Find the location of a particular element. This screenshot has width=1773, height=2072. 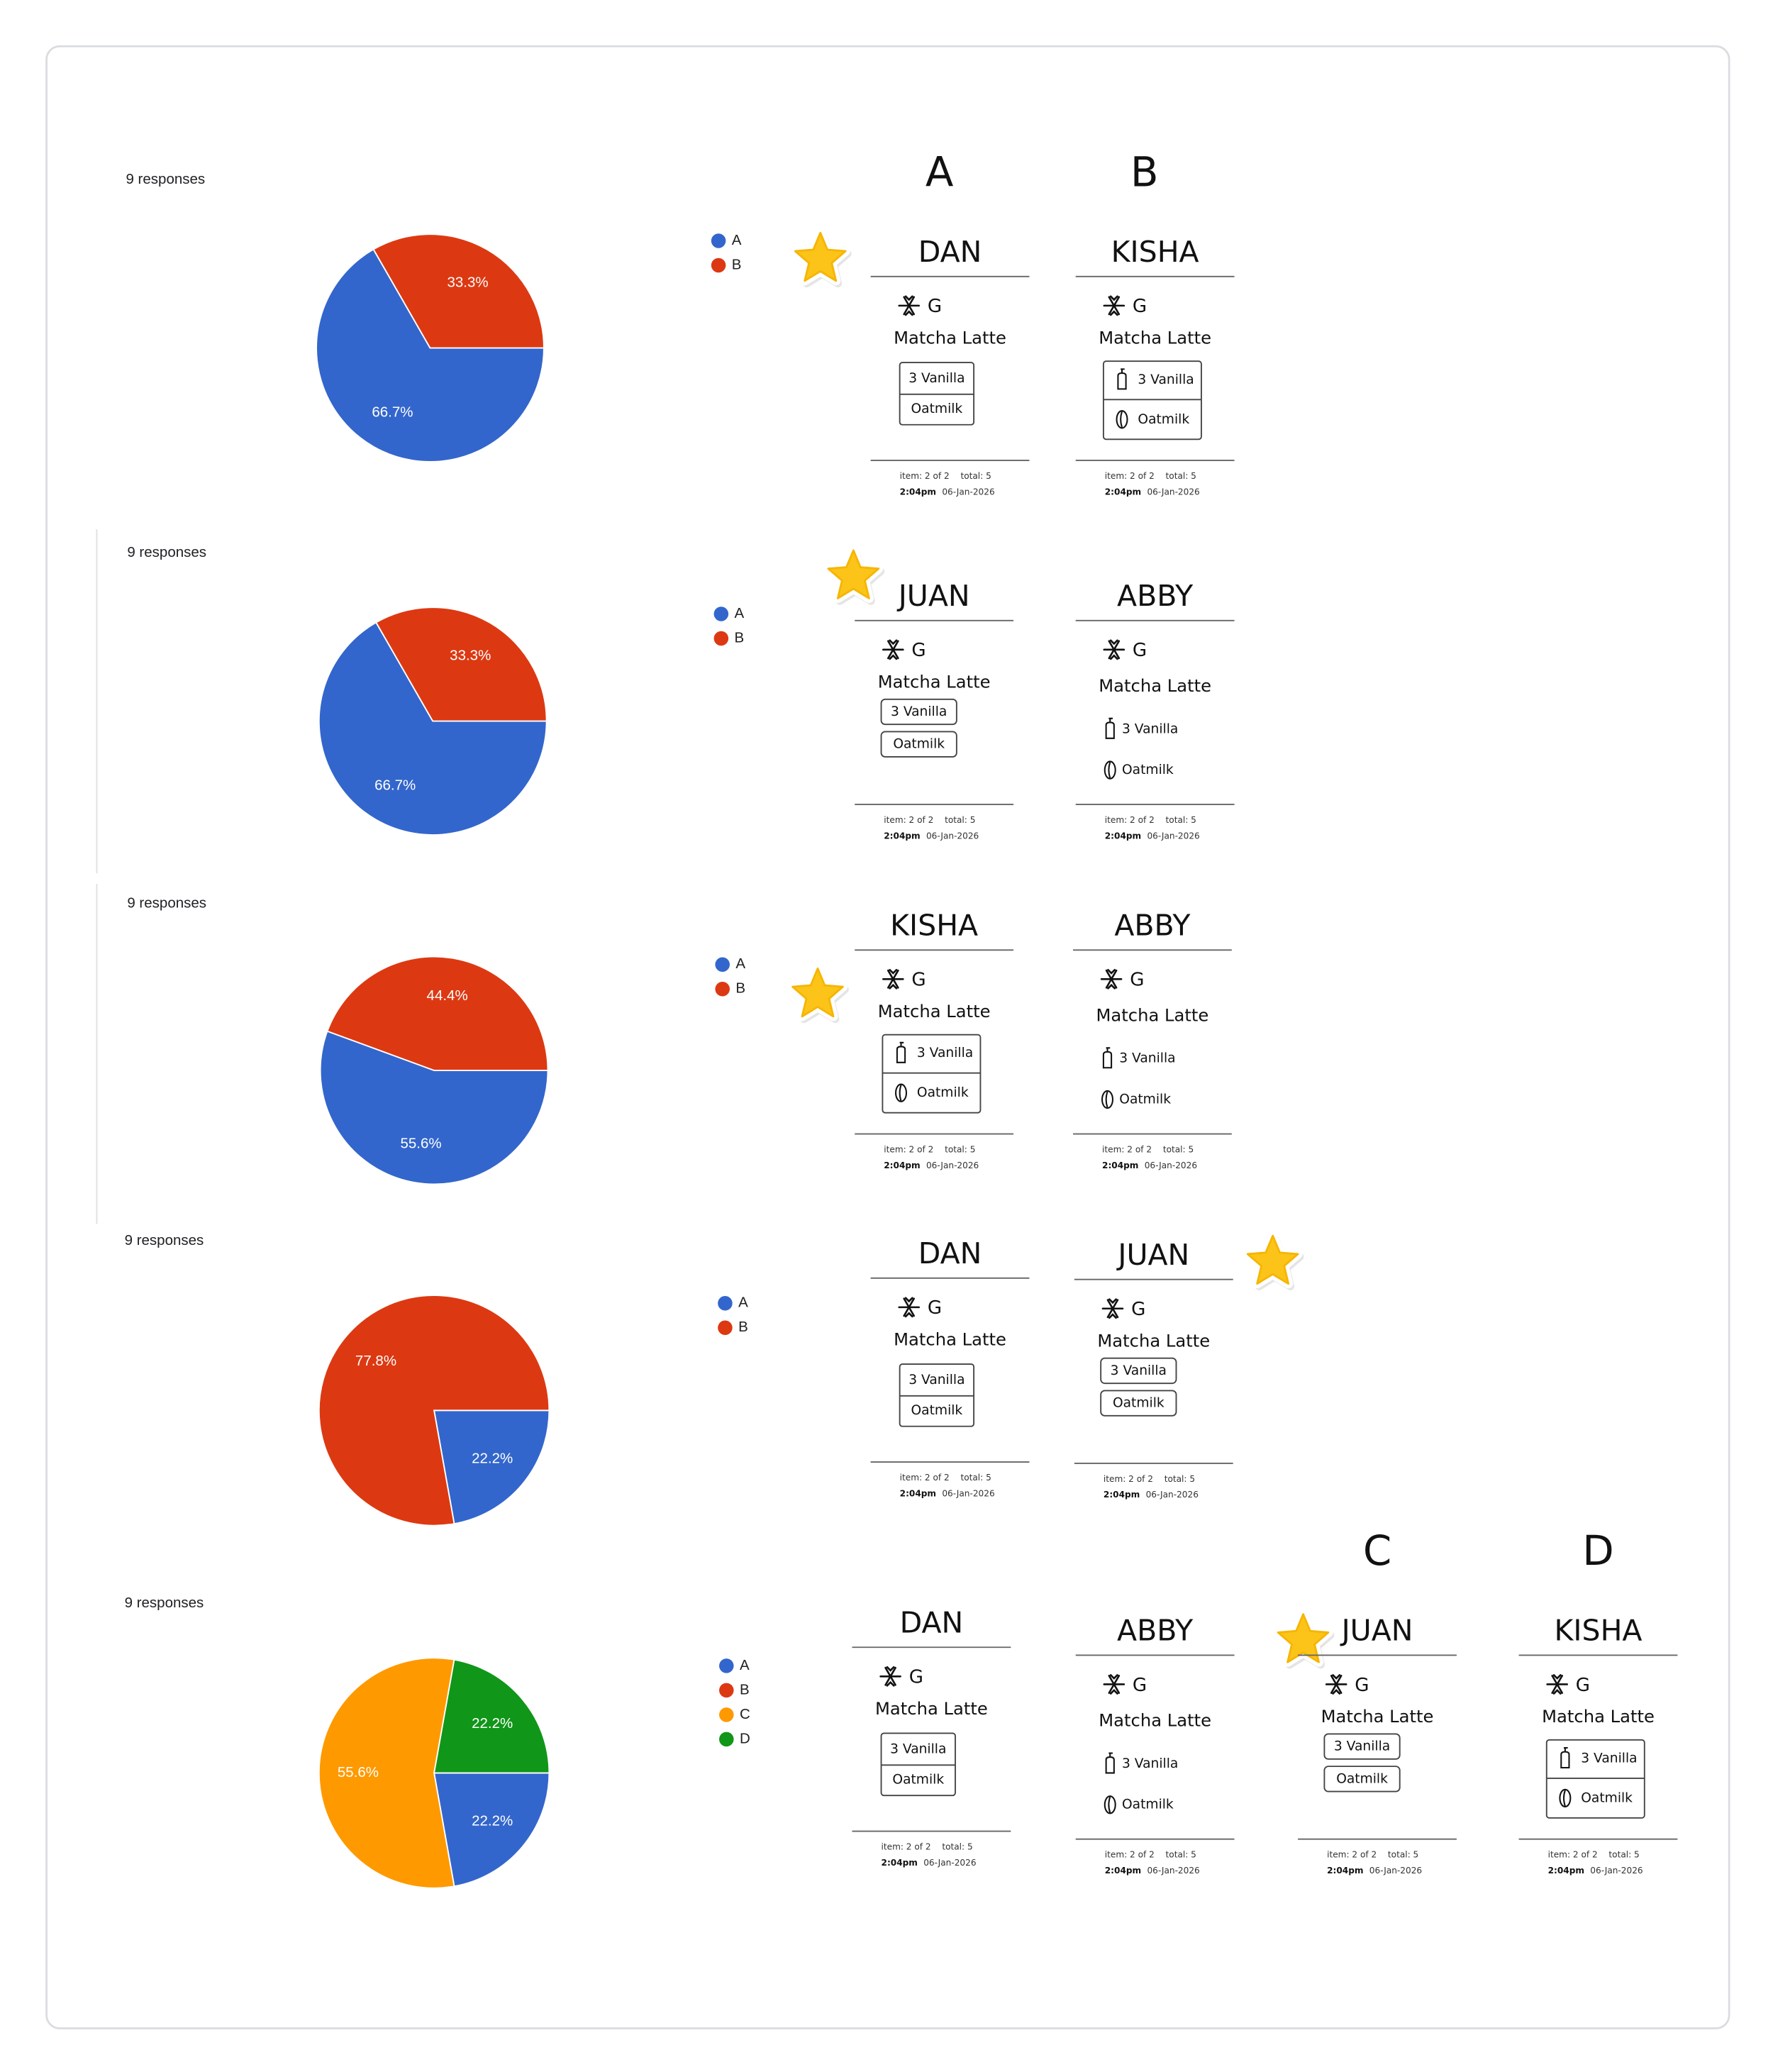

slice-label: 44.4% is located at coordinates (448, 996).